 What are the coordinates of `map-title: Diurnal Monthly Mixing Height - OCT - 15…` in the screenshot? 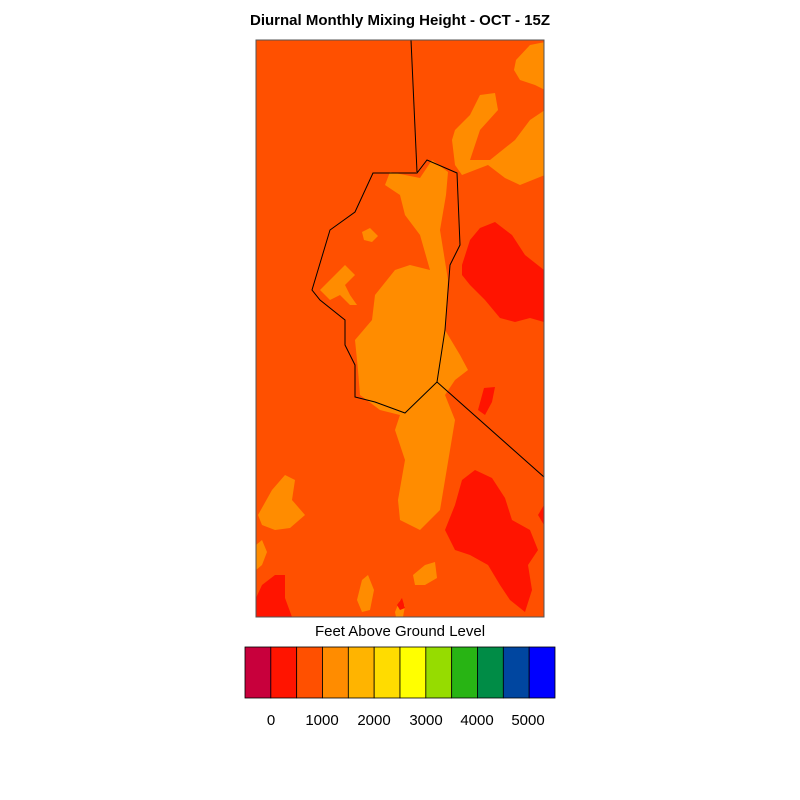 It's located at (400, 20).